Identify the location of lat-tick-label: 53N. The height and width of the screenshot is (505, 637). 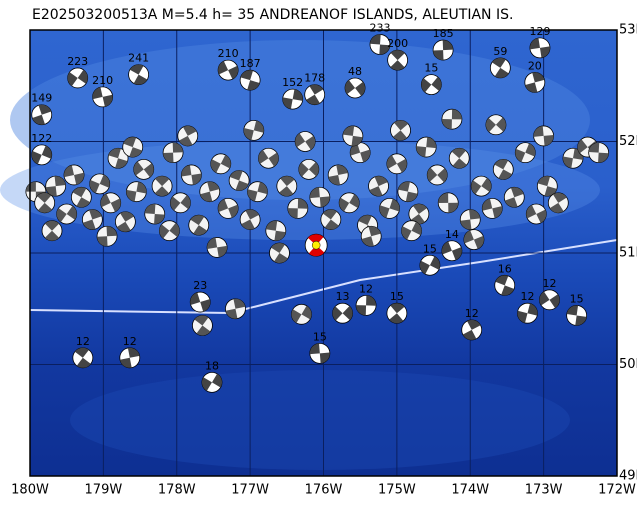
(628, 30).